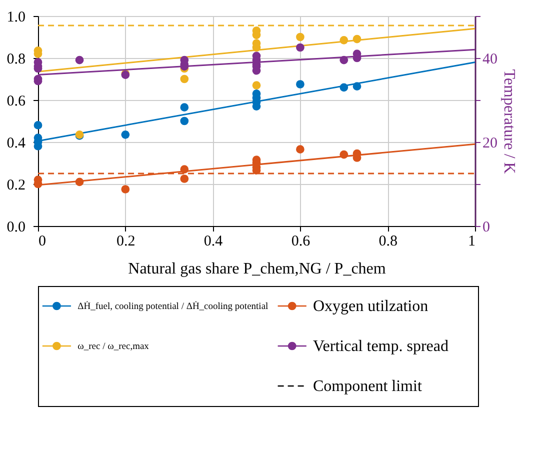 The image size is (546, 449). Describe the element at coordinates (472, 242) in the screenshot. I see `x-tick-label: 1` at that location.